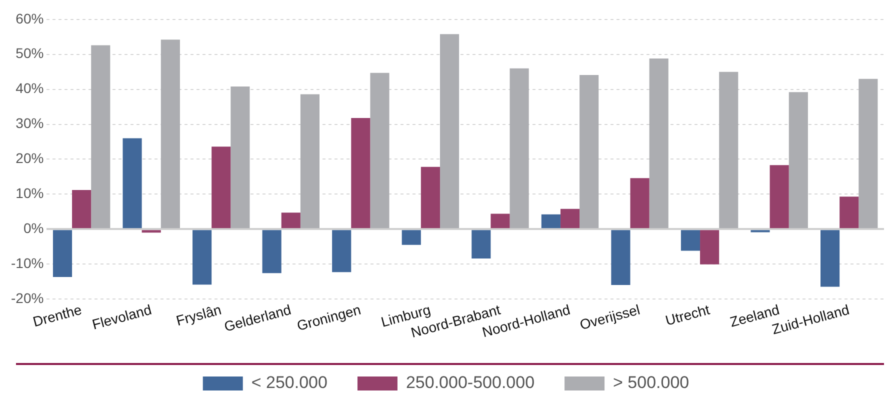 This screenshot has height=410, width=892. What do you see at coordinates (470, 382) in the screenshot?
I see `legend-label: 250.000-500.000` at bounding box center [470, 382].